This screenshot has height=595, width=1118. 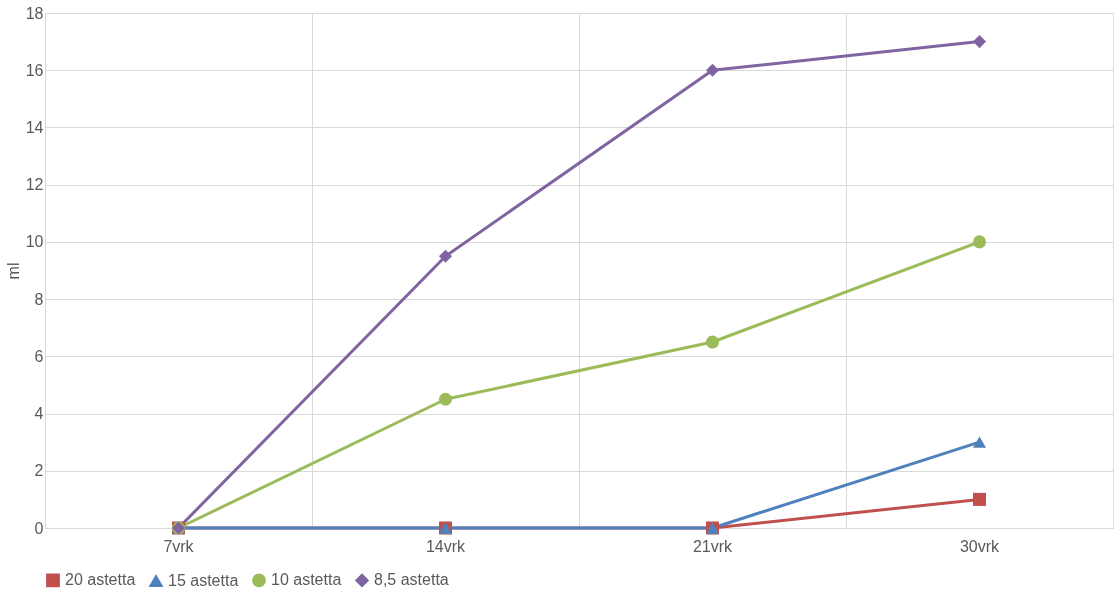 I want to click on x-tick-label: 21vrk, so click(x=713, y=546).